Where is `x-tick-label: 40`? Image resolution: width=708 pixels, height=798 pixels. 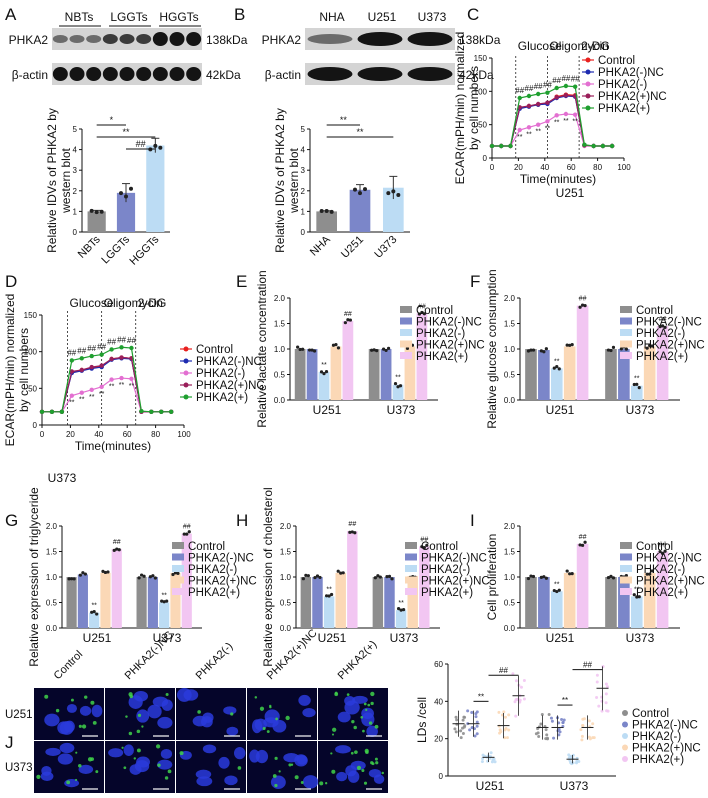
x-tick-label: 40 is located at coordinates (98, 434).